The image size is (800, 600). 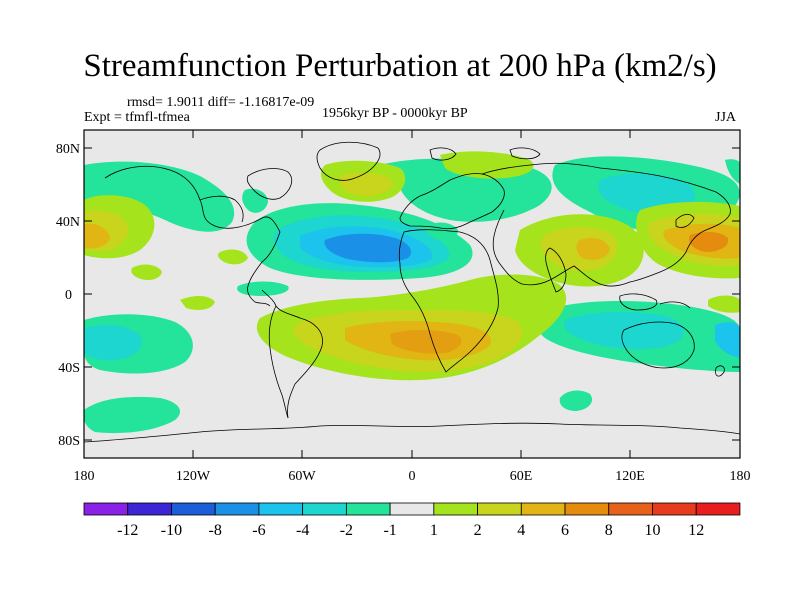 What do you see at coordinates (630, 476) in the screenshot?
I see `lon-label-120e: 120E` at bounding box center [630, 476].